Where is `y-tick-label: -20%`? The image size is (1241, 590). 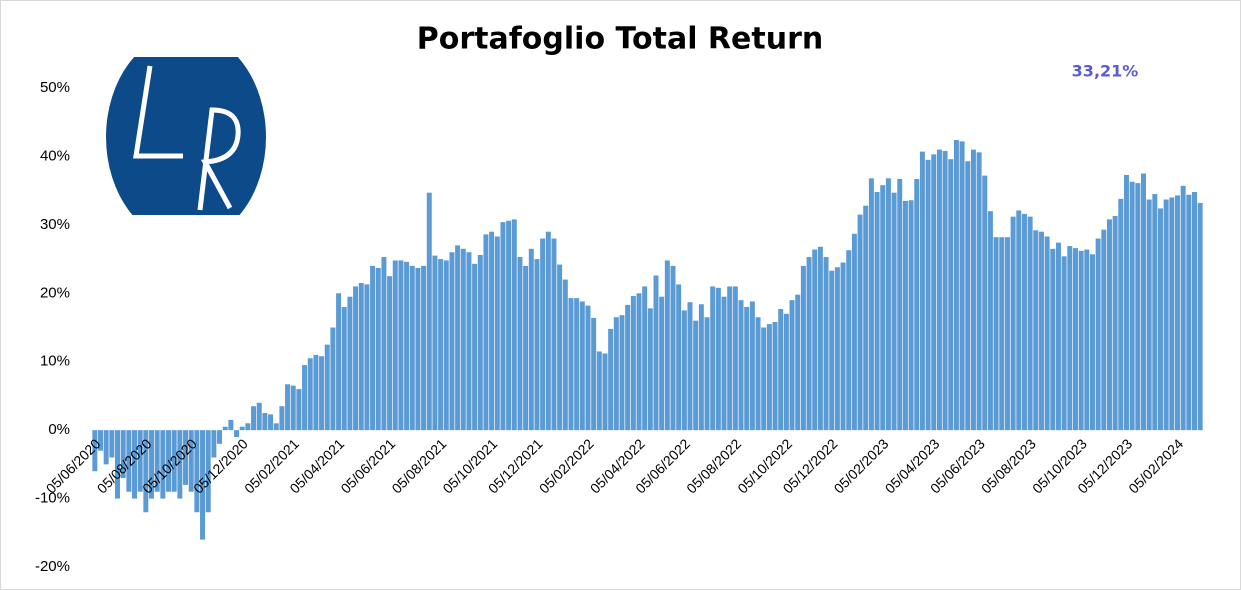 y-tick-label: -20% is located at coordinates (52, 566).